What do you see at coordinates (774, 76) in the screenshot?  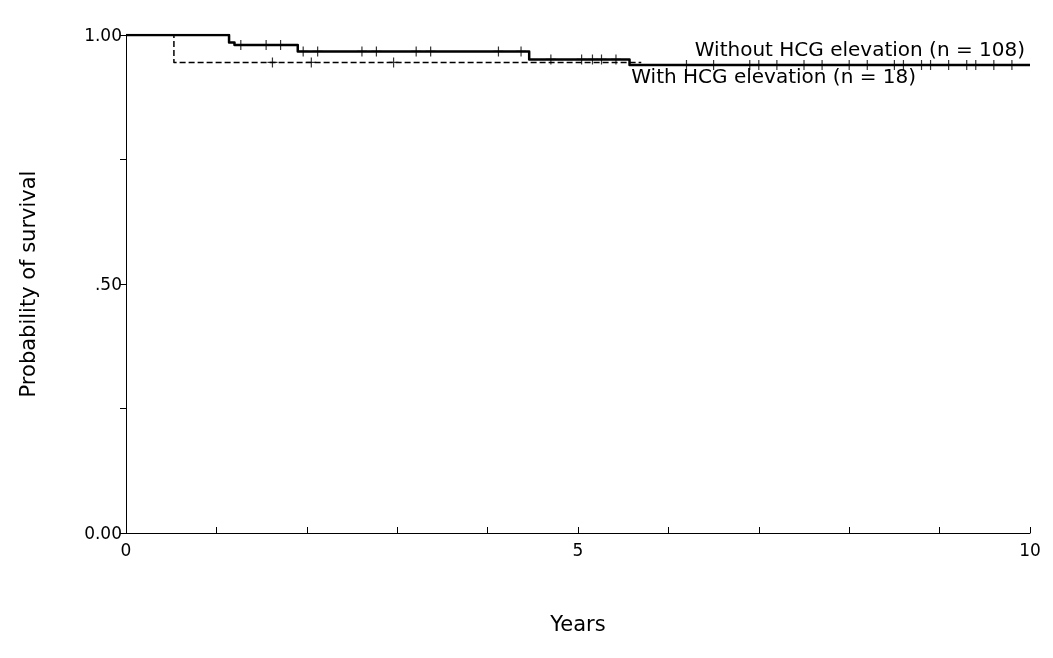 I see `series-label: With HCG elevation (n = 18)` at bounding box center [774, 76].